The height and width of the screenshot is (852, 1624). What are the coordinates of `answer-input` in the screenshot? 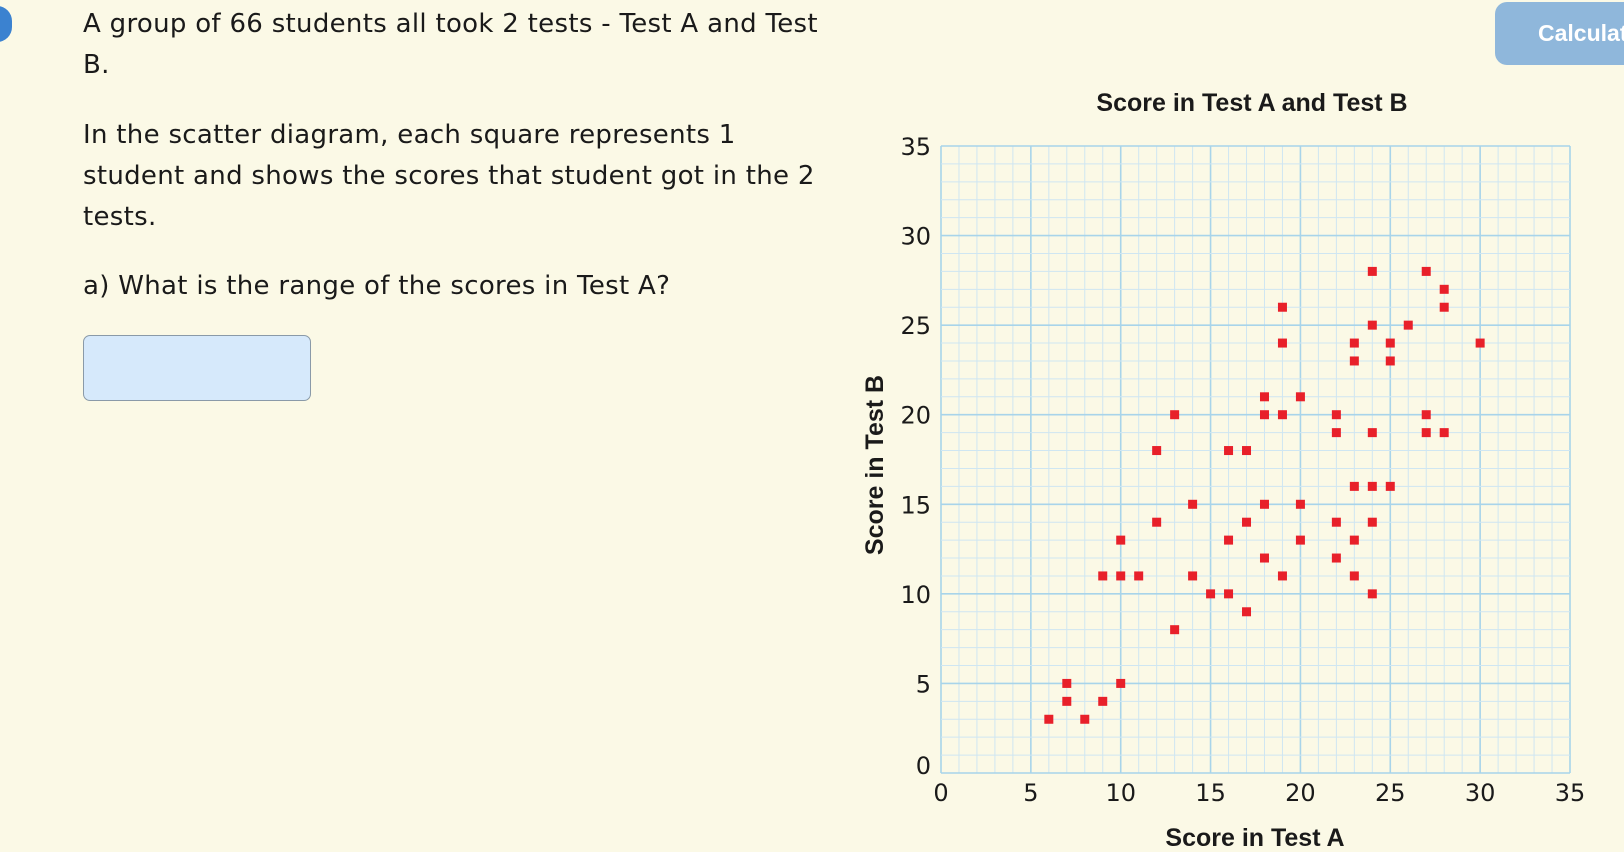 It's located at (197, 368).